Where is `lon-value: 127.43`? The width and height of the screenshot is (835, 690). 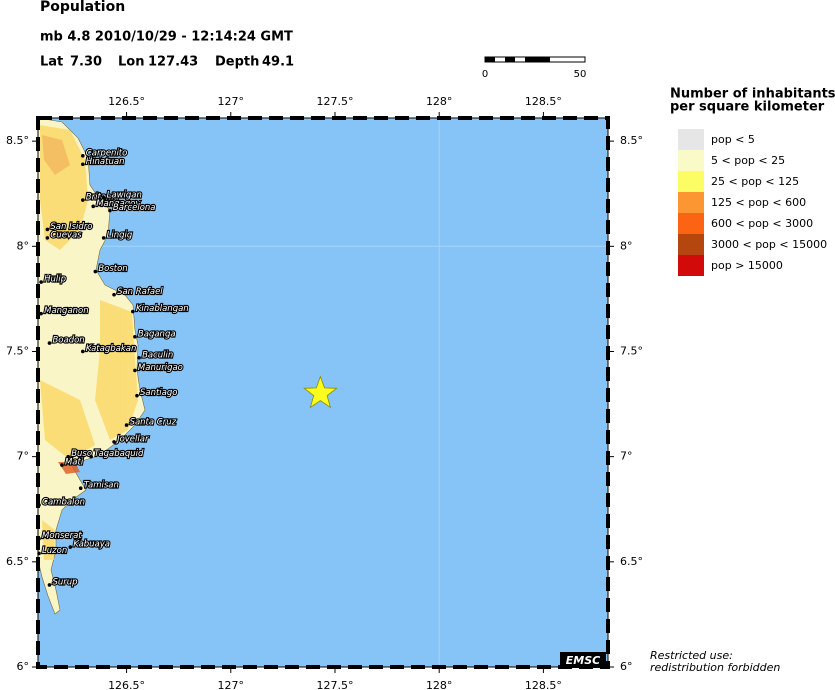 lon-value: 127.43 is located at coordinates (173, 62).